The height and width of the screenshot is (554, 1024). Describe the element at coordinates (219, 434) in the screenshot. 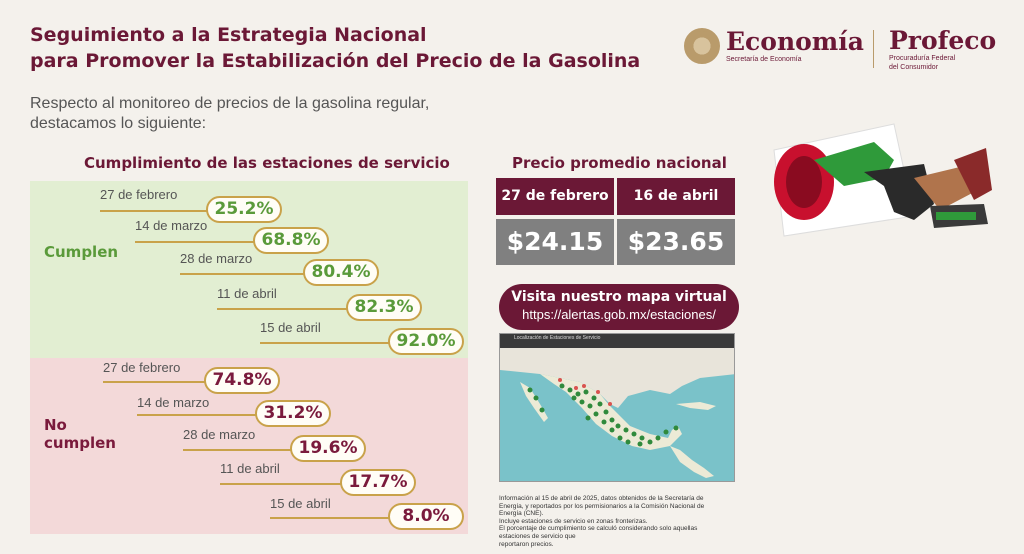

I see `bad-row-3-date: 28 de marzo` at that location.